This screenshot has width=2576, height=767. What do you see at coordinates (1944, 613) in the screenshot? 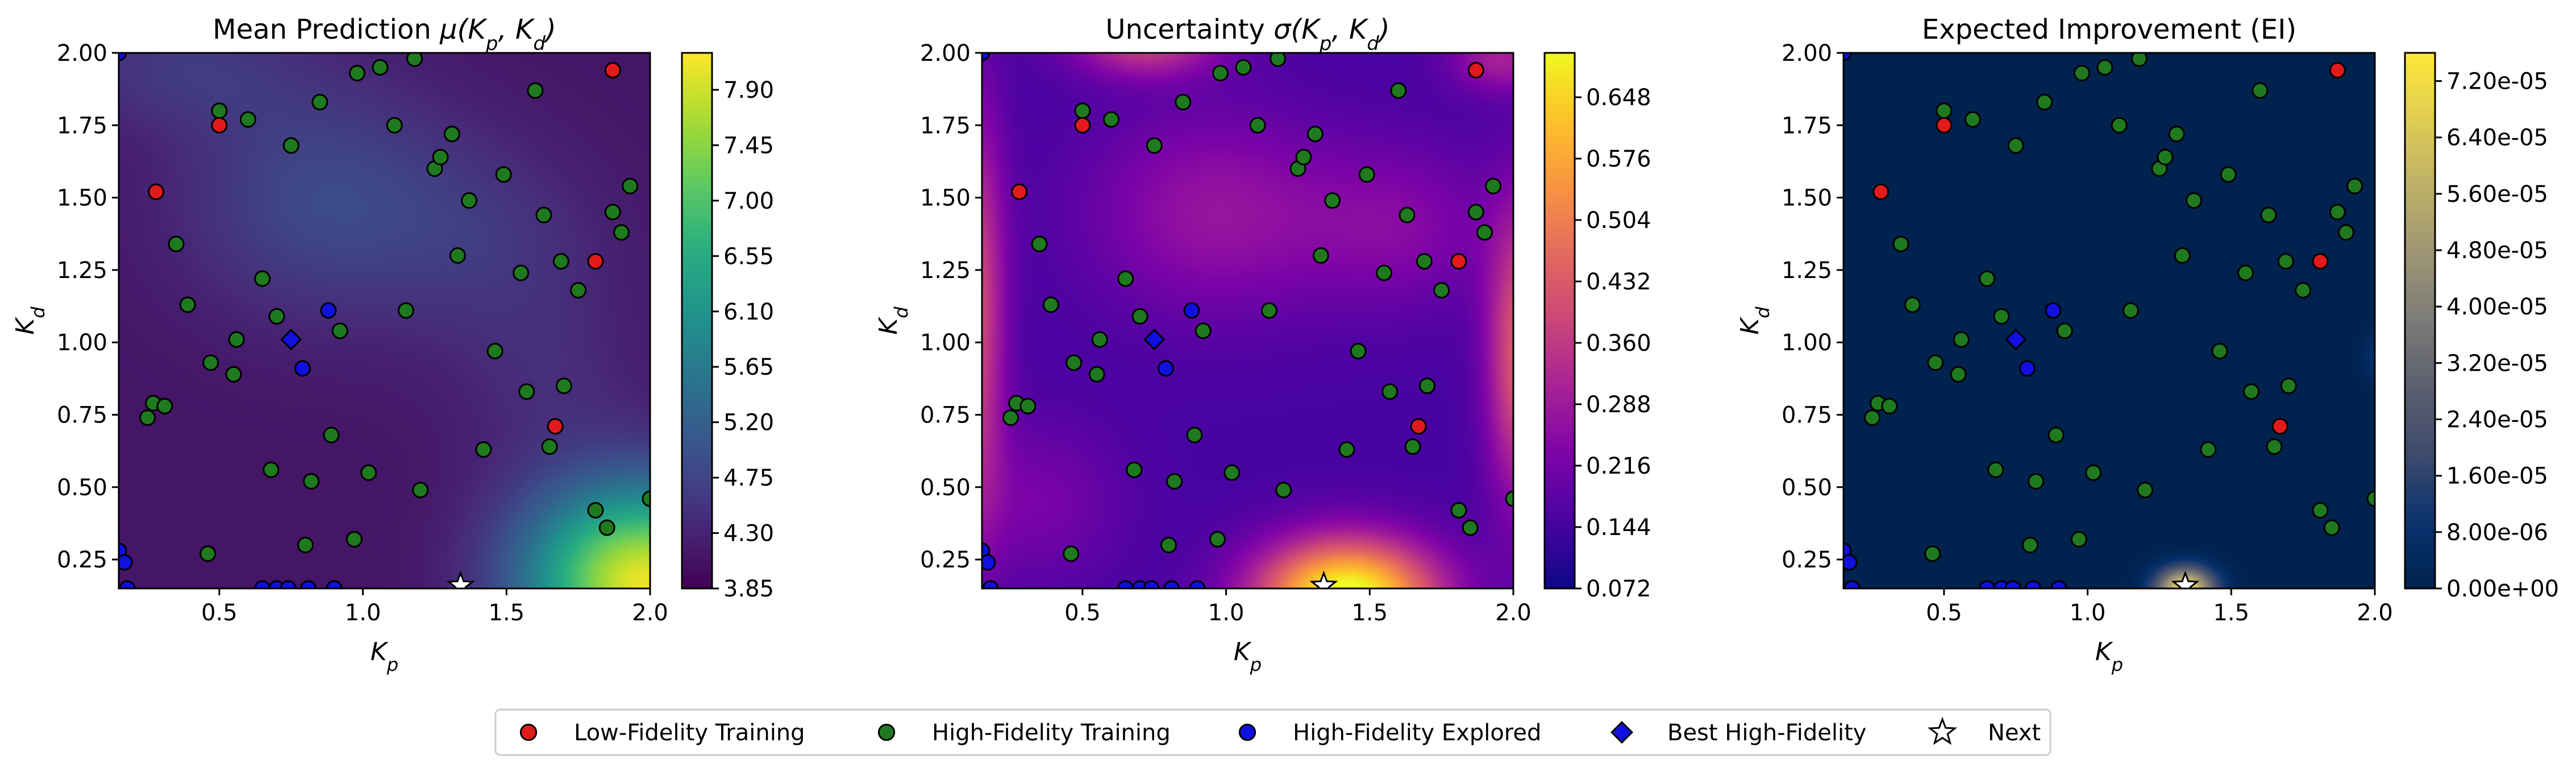
I see `x-tick-label: 0.5` at bounding box center [1944, 613].